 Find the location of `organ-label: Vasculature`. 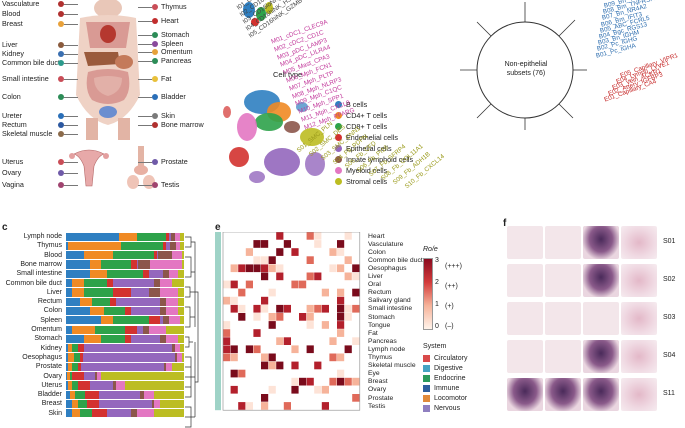

organ-label: Vasculature is located at coordinates (21, 4).